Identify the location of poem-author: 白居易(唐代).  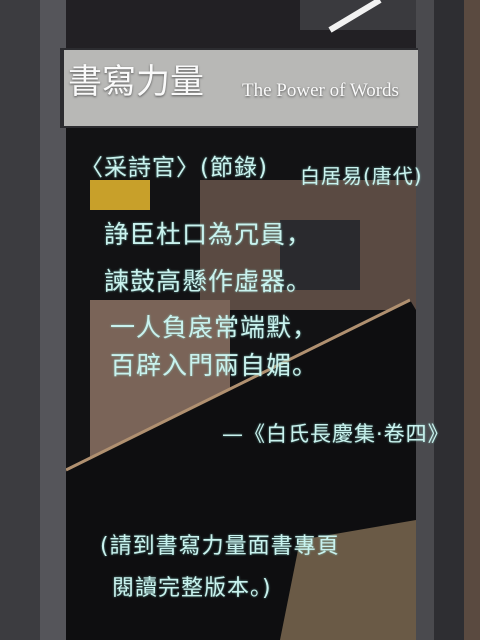
(361, 176).